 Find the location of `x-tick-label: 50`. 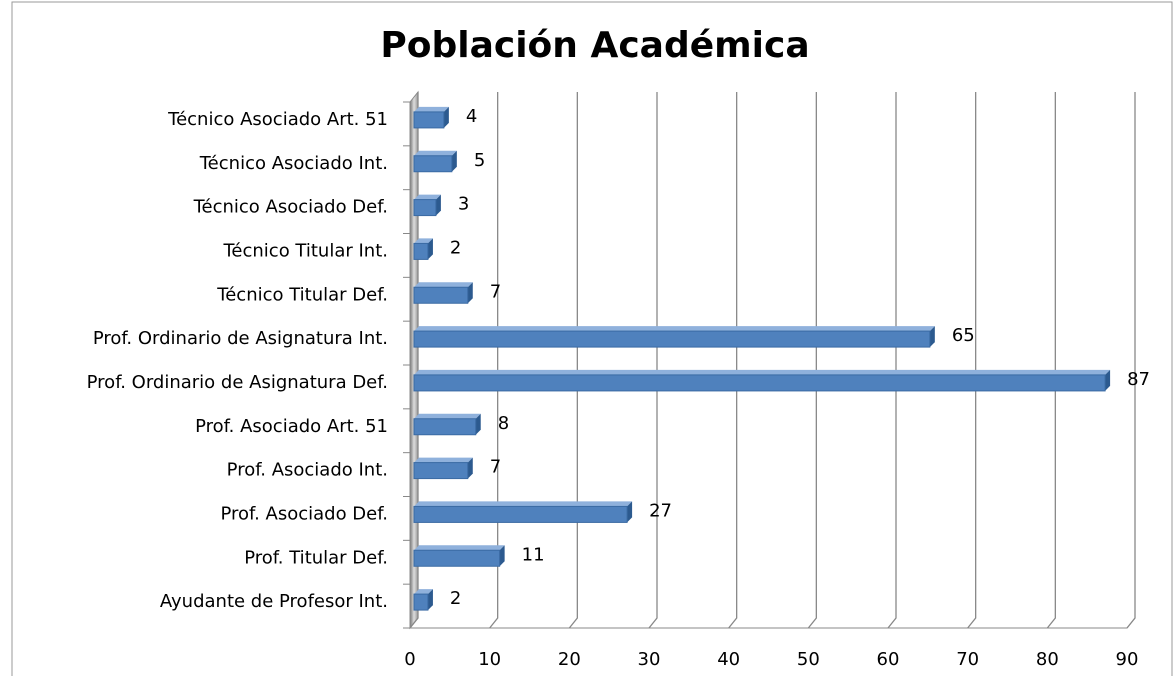

x-tick-label: 50 is located at coordinates (808, 659).